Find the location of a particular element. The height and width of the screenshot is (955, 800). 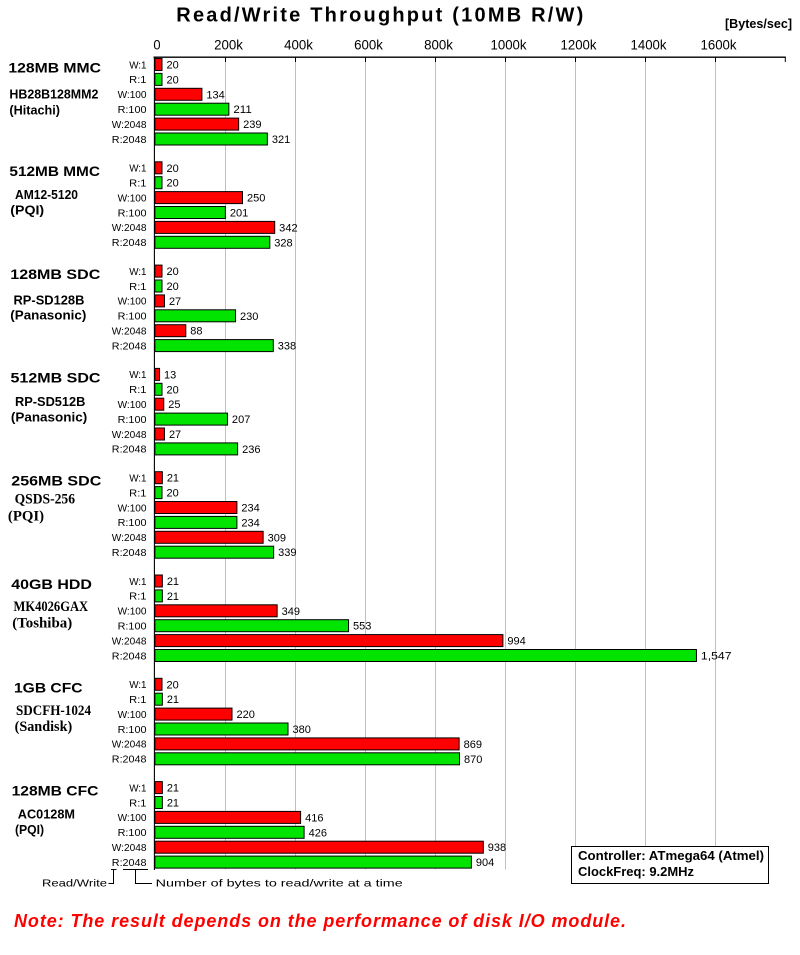

svg-text: 600k is located at coordinates (368, 45).